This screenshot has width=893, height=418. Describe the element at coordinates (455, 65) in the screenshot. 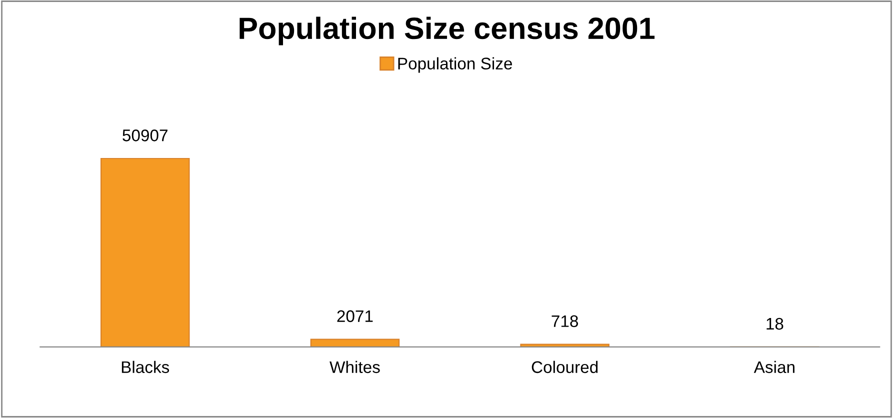

I see `legend-label: Population Size` at that location.